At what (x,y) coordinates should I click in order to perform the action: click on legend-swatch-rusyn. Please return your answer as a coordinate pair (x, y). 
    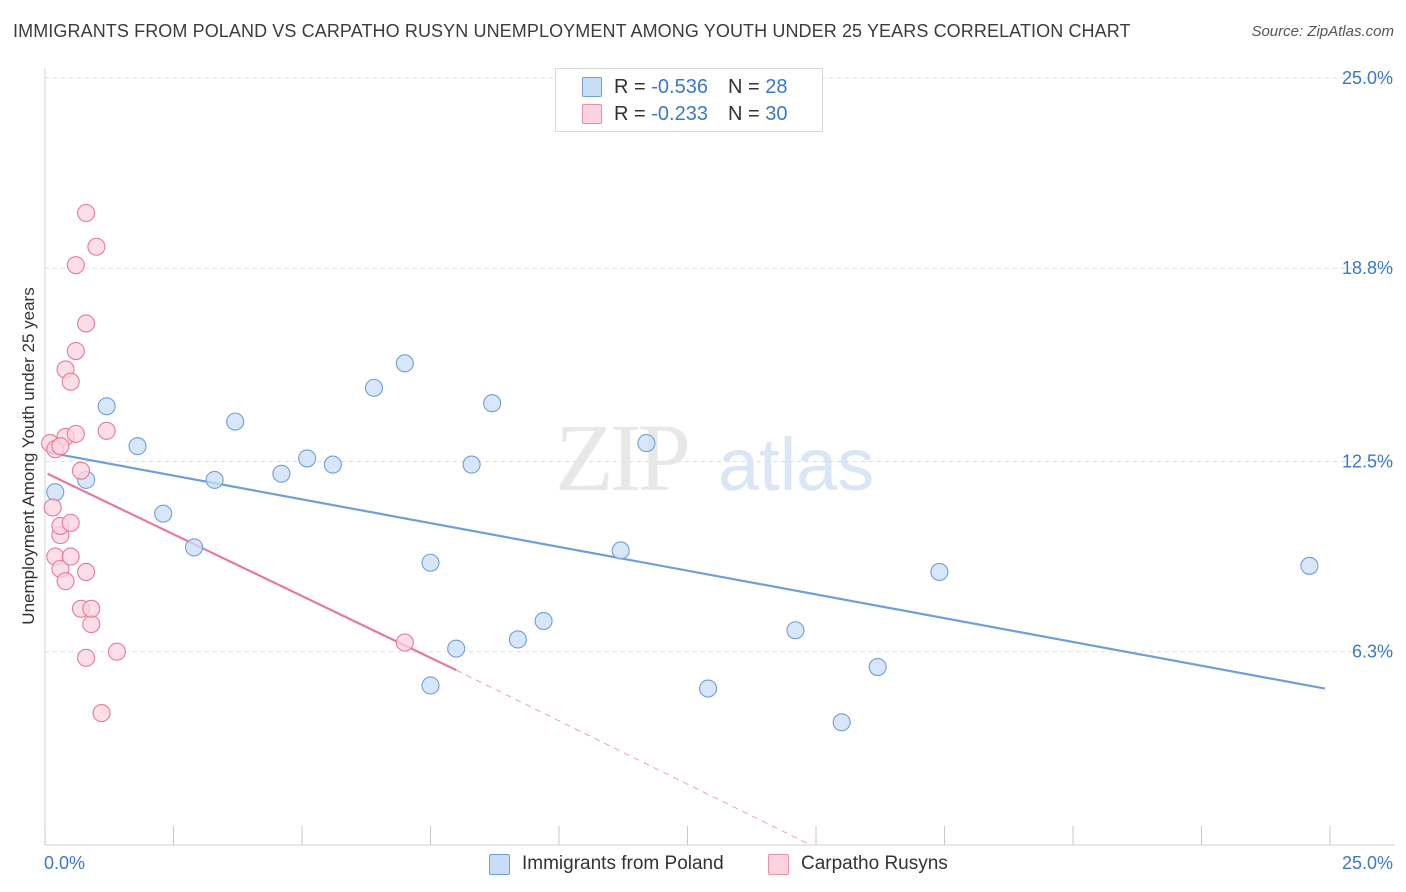
    Looking at the image, I should click on (592, 114).